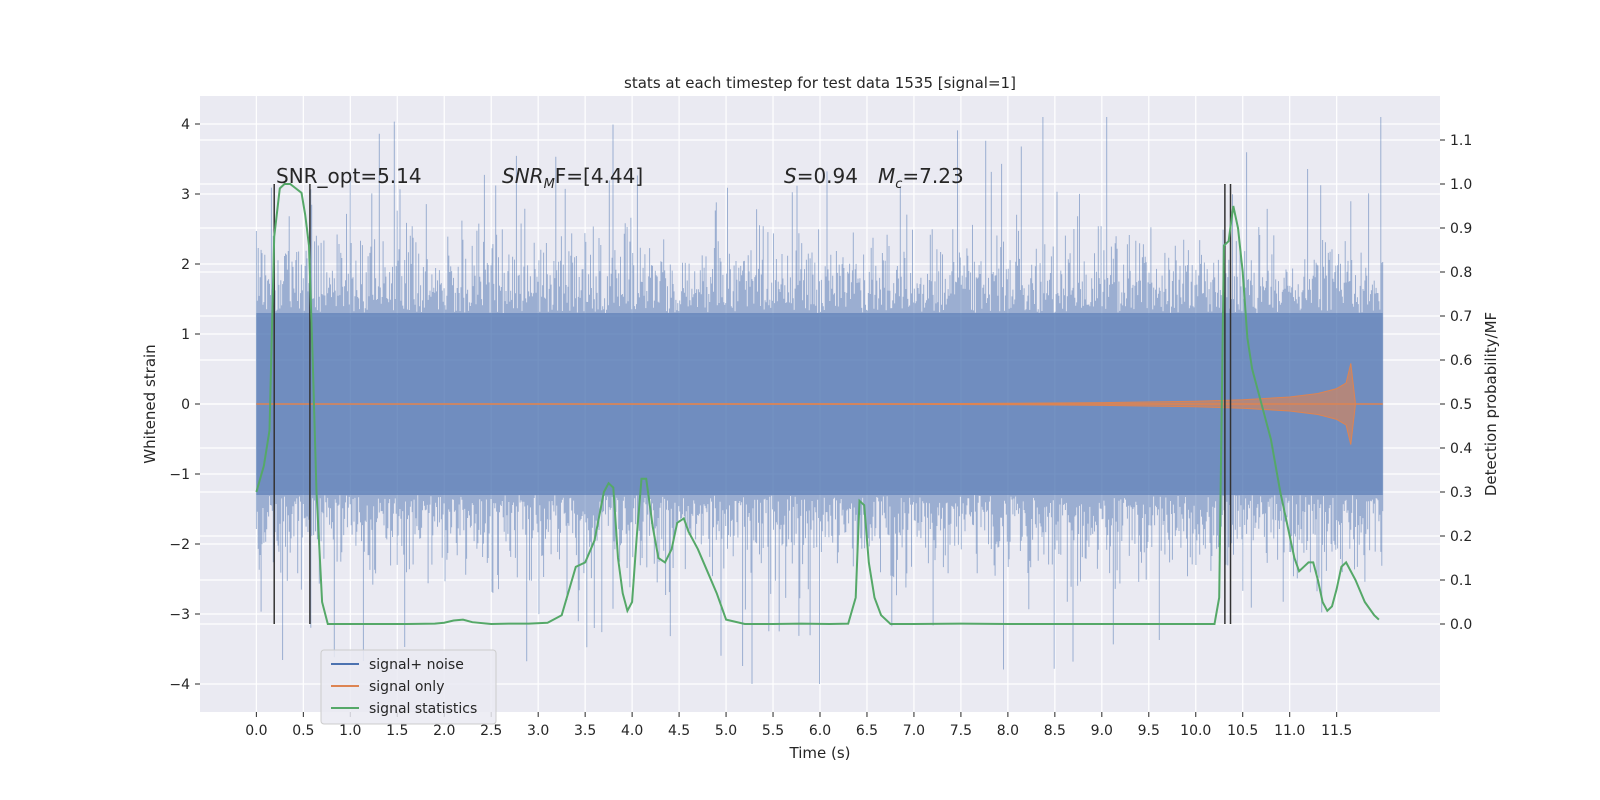 The image size is (1600, 800). I want to click on x-tick-label: 11.0, so click(1289, 731).